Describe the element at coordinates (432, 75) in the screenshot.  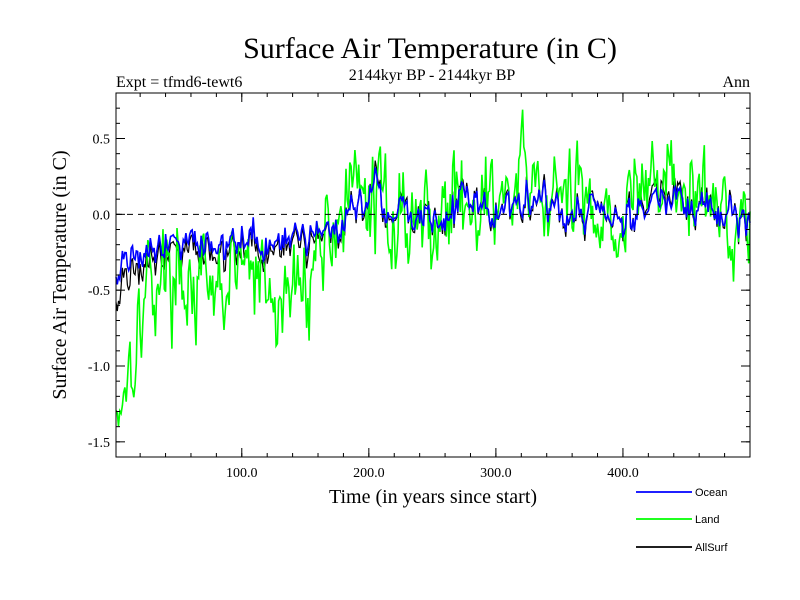
I see `chart-subtitle: 2144kyr BP - 2144kyr BP` at that location.